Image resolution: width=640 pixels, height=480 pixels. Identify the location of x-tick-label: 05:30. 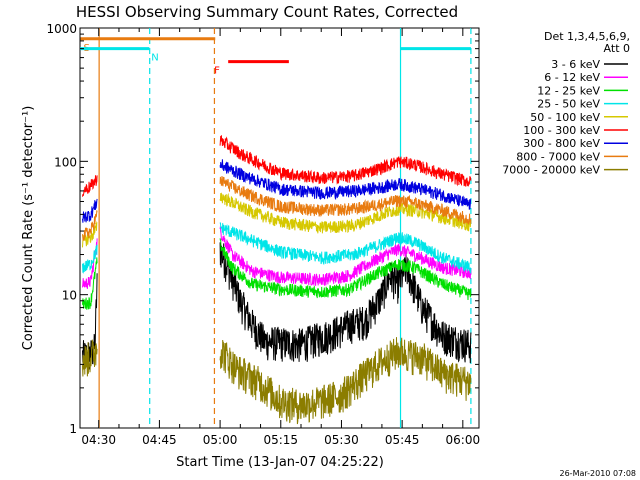
(341, 440).